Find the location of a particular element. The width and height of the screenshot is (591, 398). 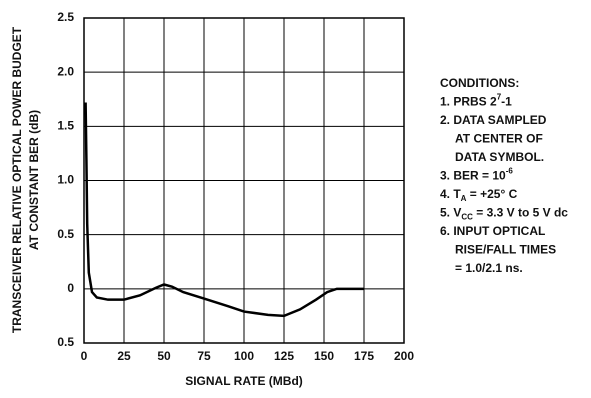

x-tick-label: 125 is located at coordinates (284, 356).